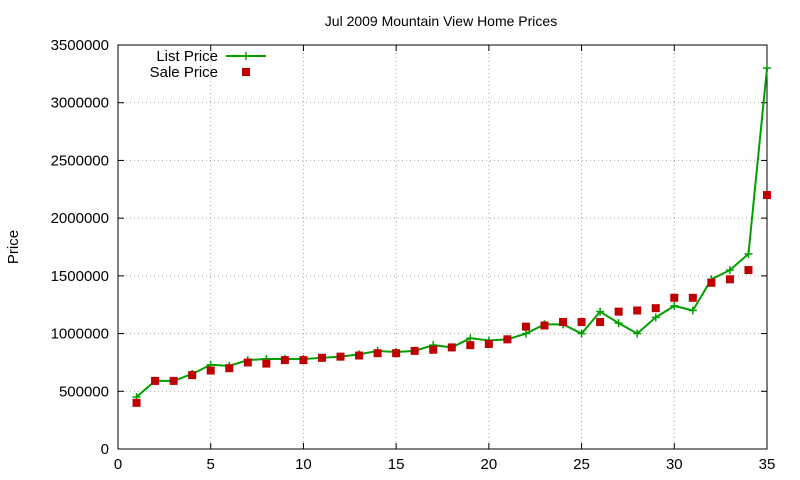 The height and width of the screenshot is (480, 800). I want to click on y-tick-label: 1000000, so click(80, 334).